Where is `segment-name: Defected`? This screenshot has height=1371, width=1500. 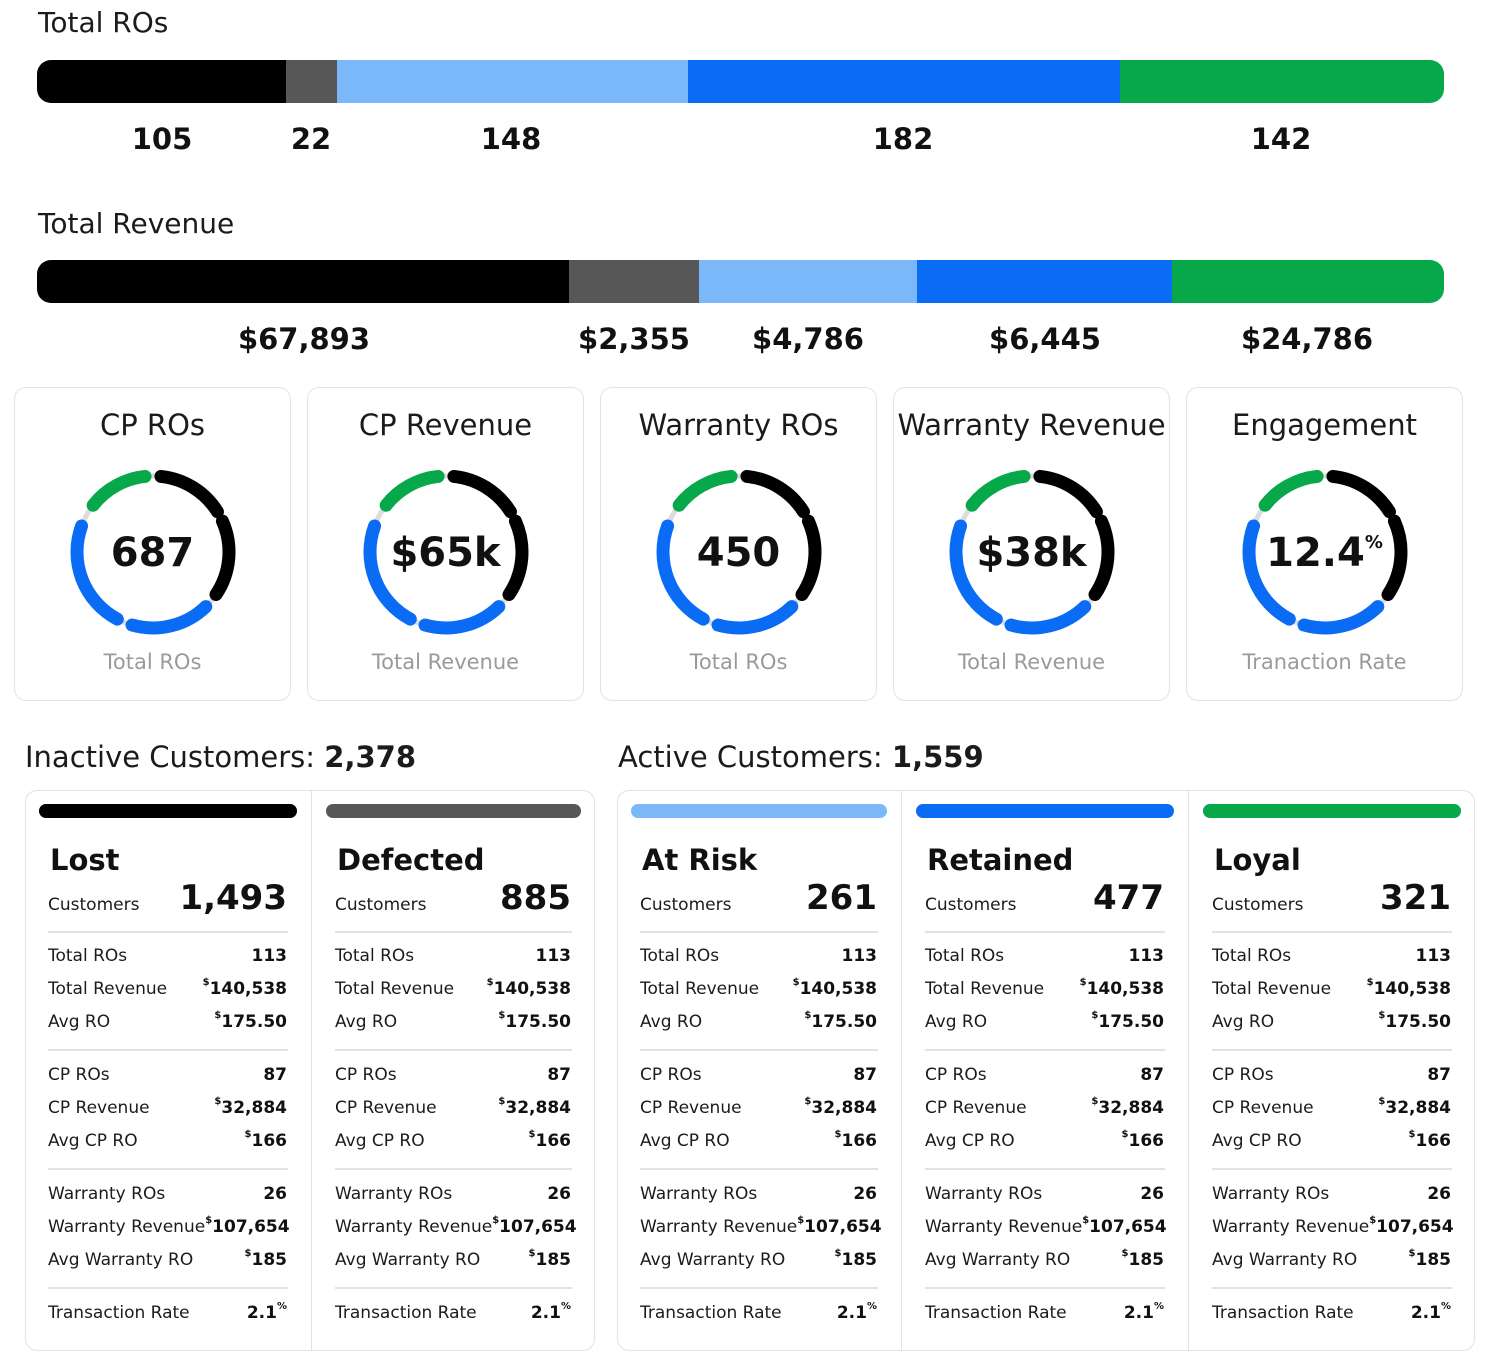 segment-name: Defected is located at coordinates (411, 860).